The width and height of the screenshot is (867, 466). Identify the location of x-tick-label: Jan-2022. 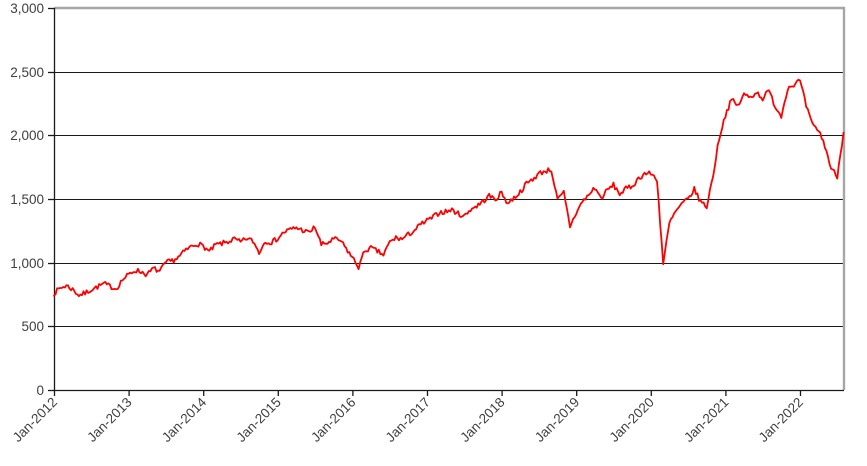
(781, 420).